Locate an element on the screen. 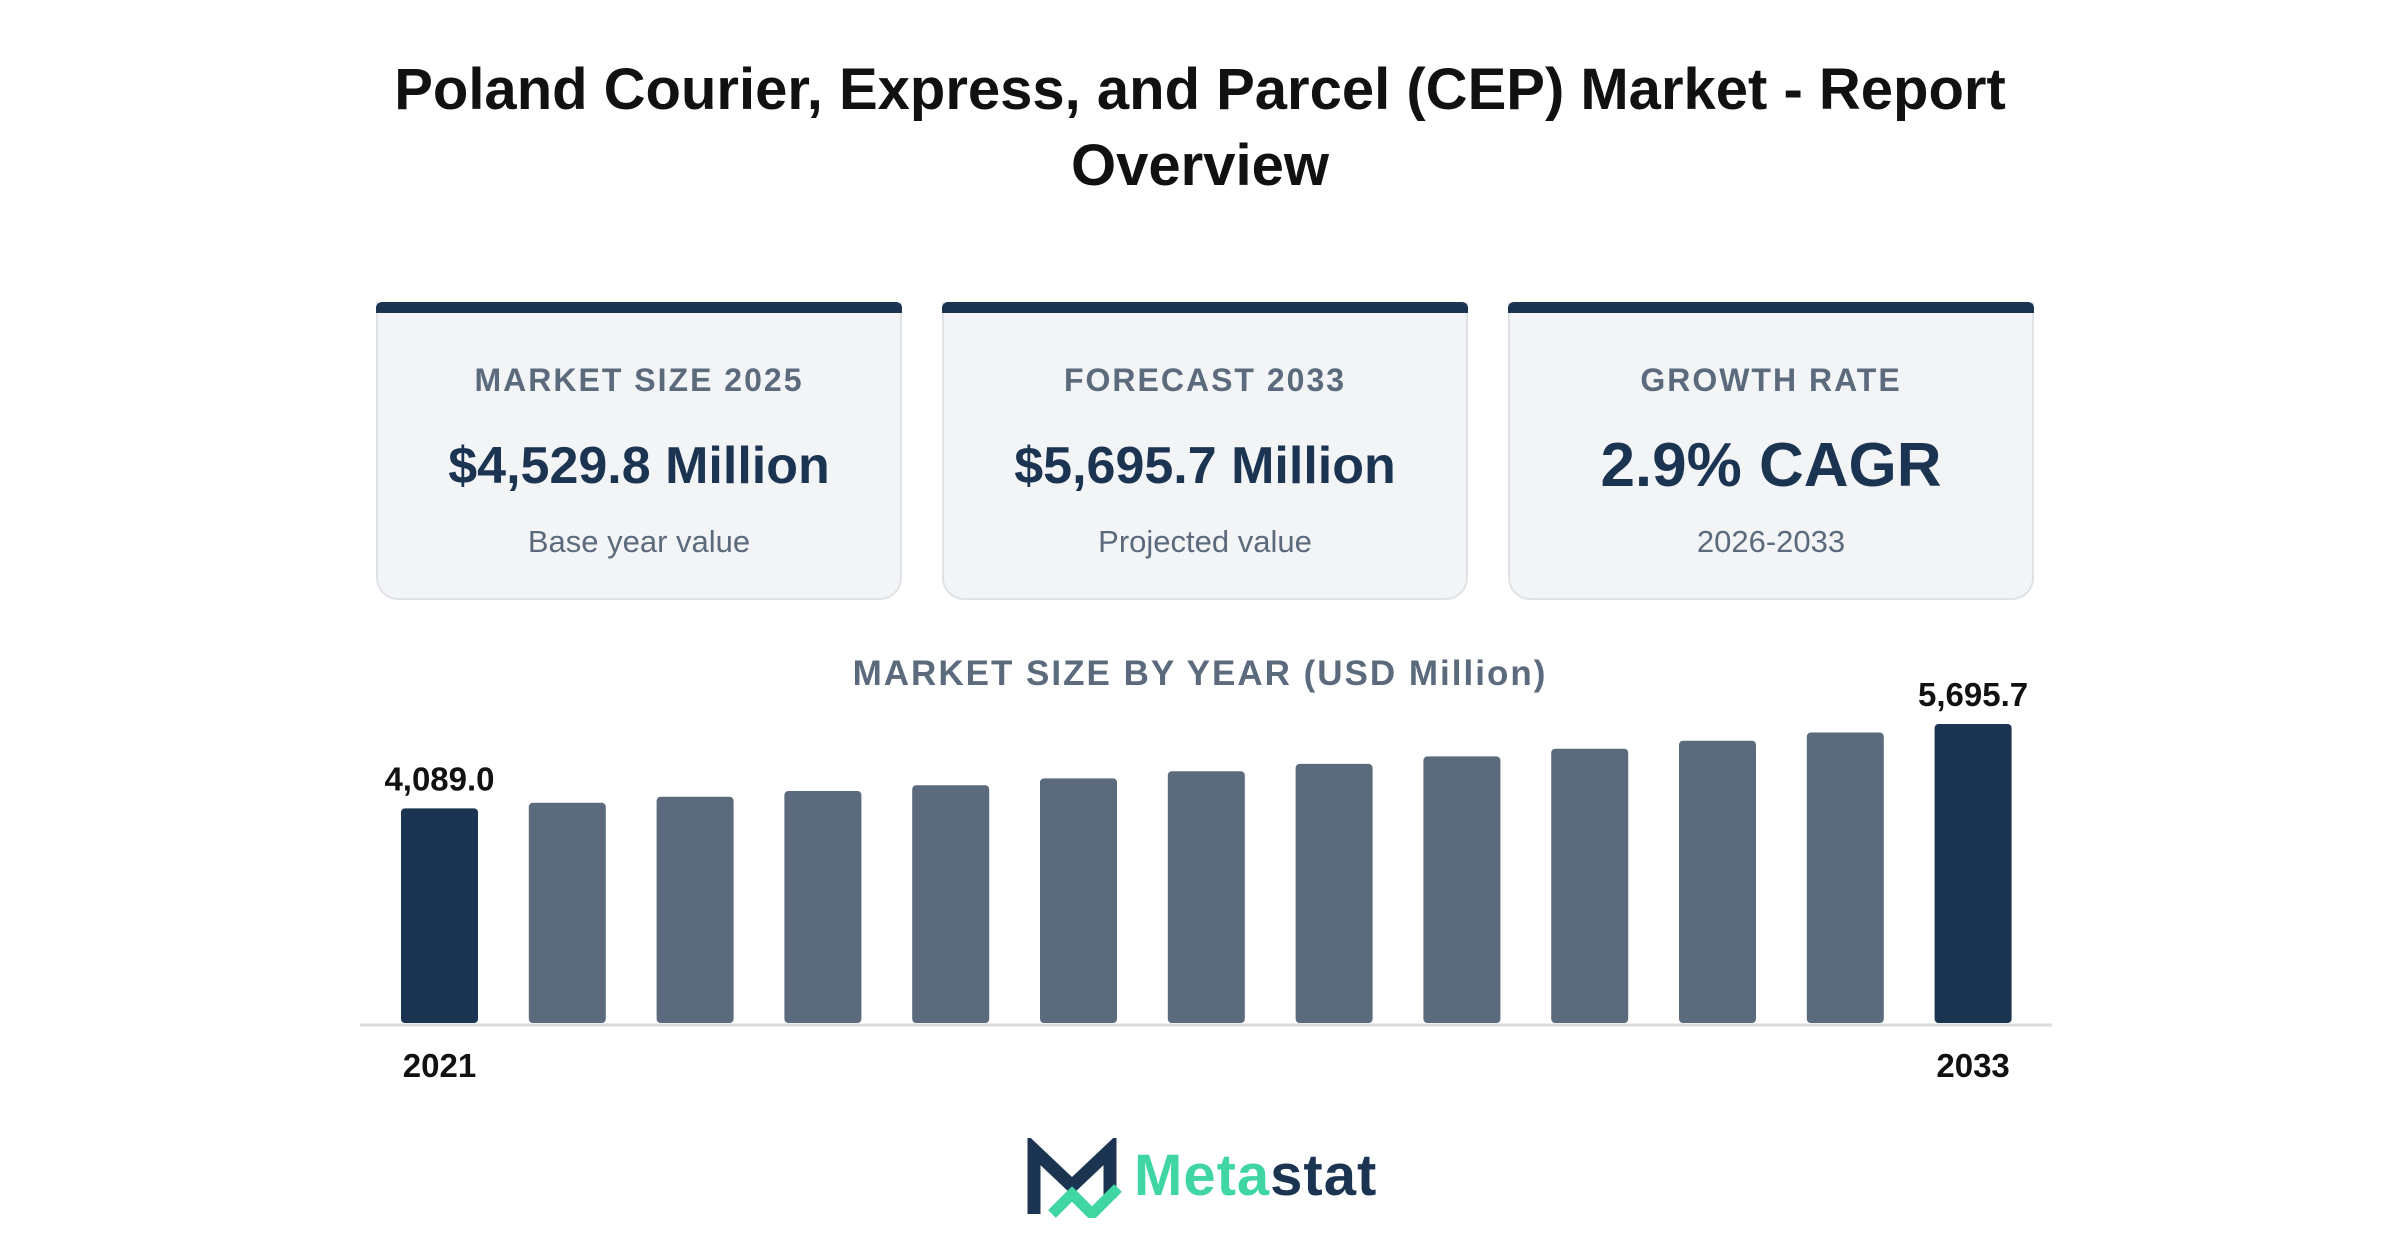 The width and height of the screenshot is (2400, 1260). category-label-2021: 2021 is located at coordinates (439, 1065).